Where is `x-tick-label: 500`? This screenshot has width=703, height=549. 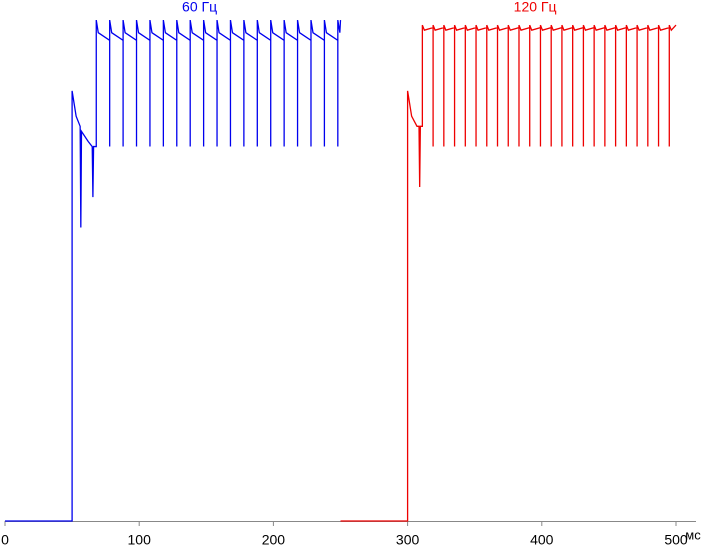
x-tick-label: 500 is located at coordinates (676, 540).